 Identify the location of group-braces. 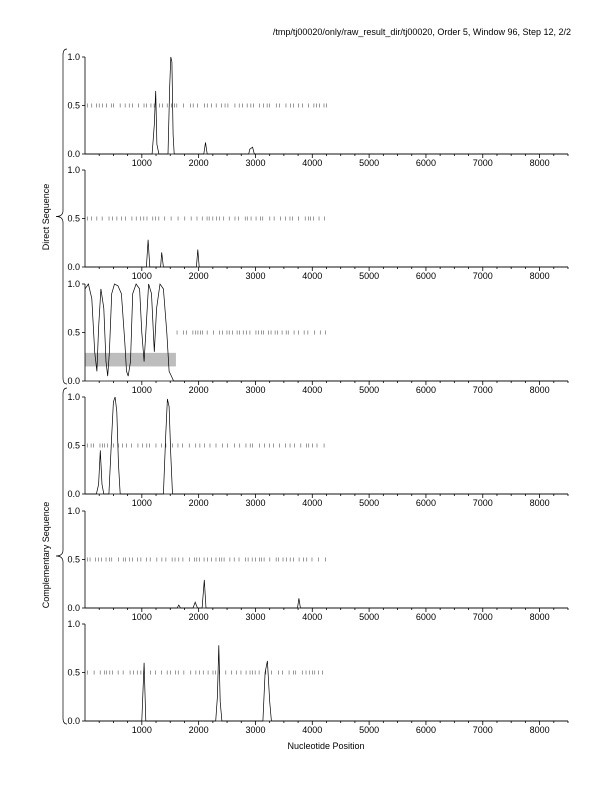
(61, 386).